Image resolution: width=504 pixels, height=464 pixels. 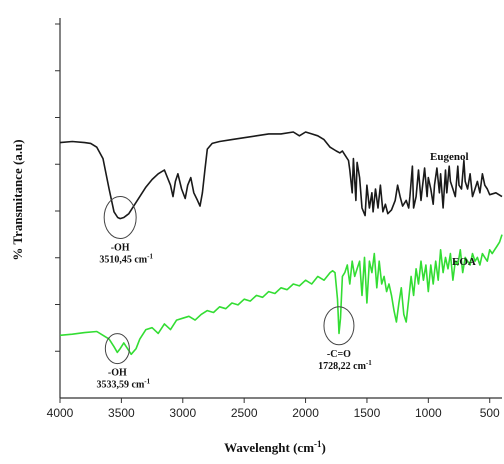 I want to click on annotation-wavenumber-text: 3533,59 cm, so click(x=121, y=385).